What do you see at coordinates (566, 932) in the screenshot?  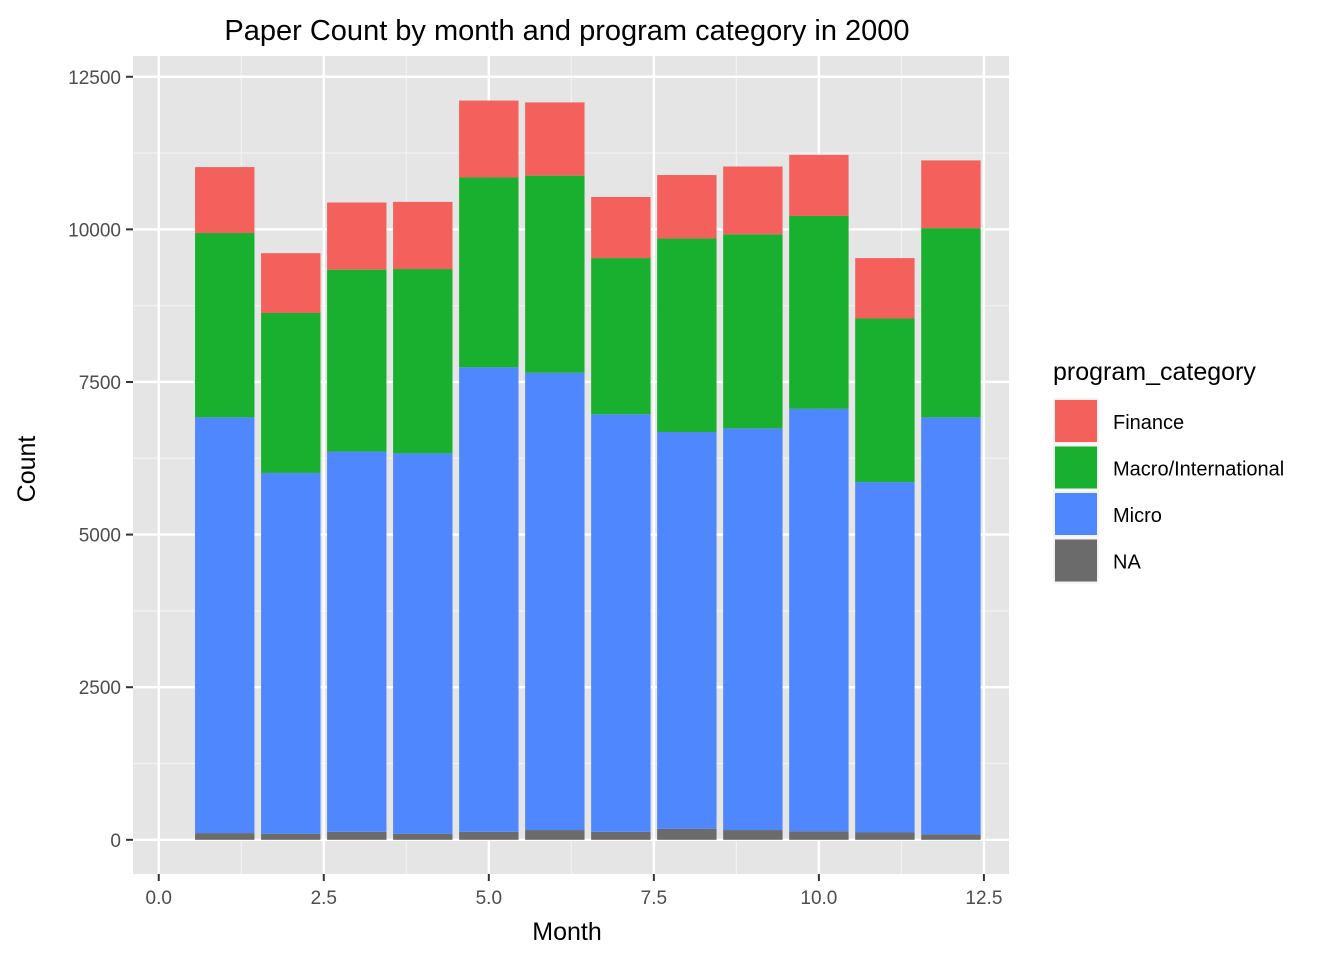 I see `x-axis-label: Month` at bounding box center [566, 932].